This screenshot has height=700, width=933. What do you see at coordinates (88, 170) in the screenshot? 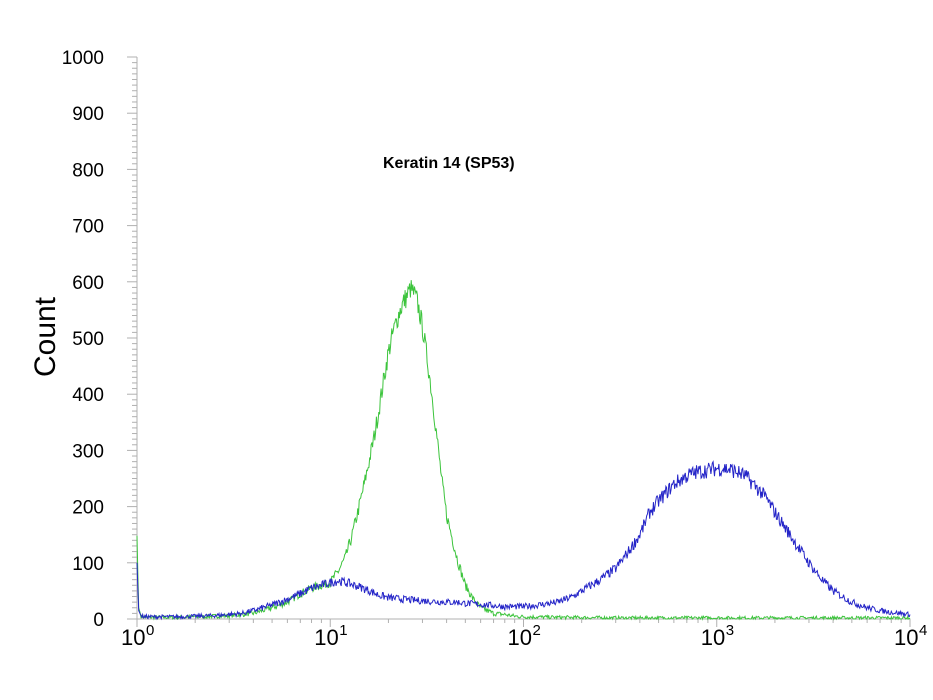
I see `y-tick-label: 800` at bounding box center [88, 170].